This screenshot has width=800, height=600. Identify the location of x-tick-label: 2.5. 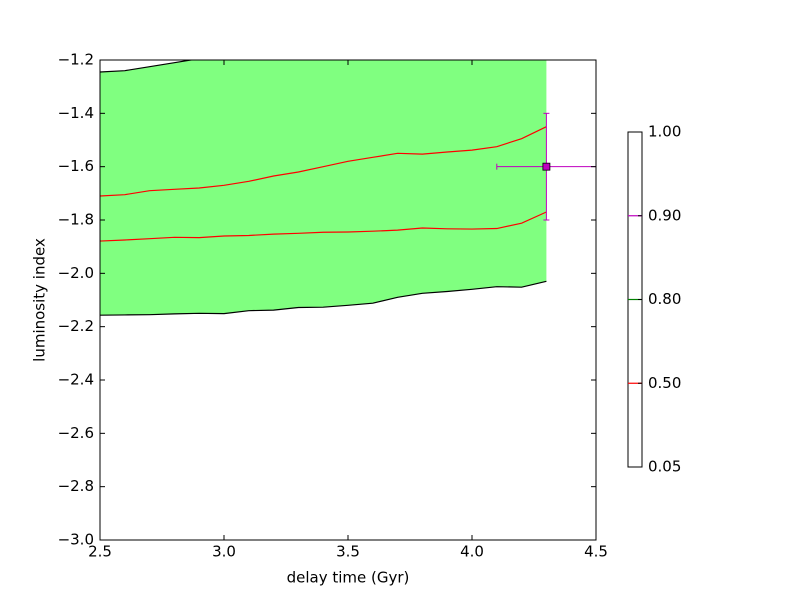
(100, 552).